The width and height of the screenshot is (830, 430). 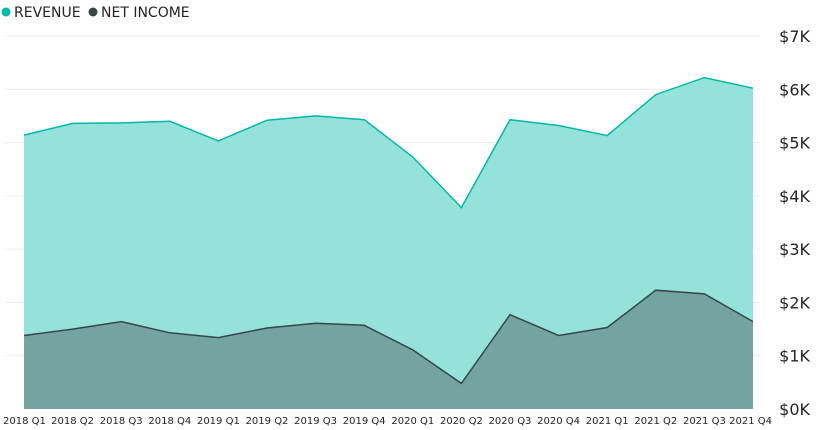 I want to click on legend-label-revenue: REVENUE, so click(x=47, y=13).